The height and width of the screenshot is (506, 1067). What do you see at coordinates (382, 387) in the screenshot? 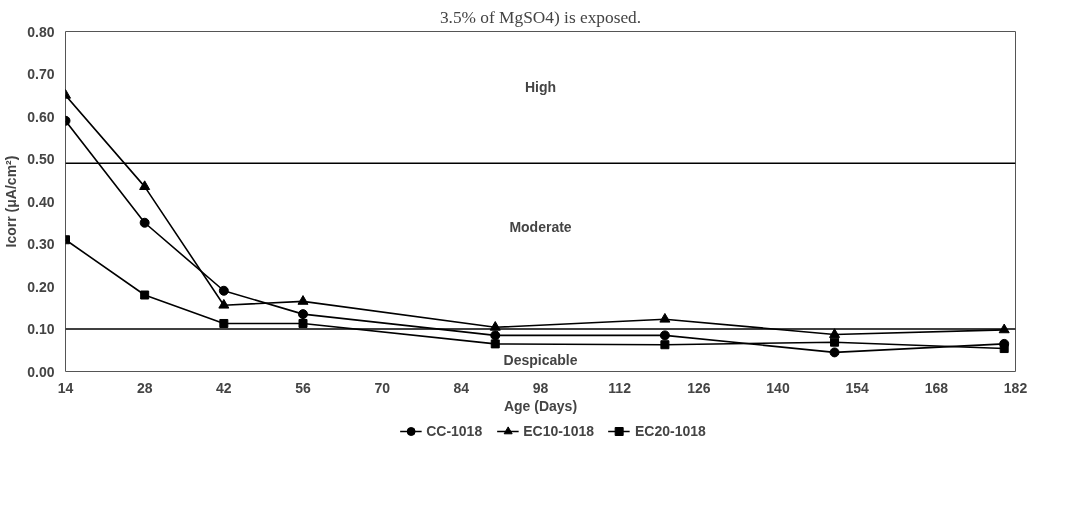
I see `x-tick-label: 70` at bounding box center [382, 387].